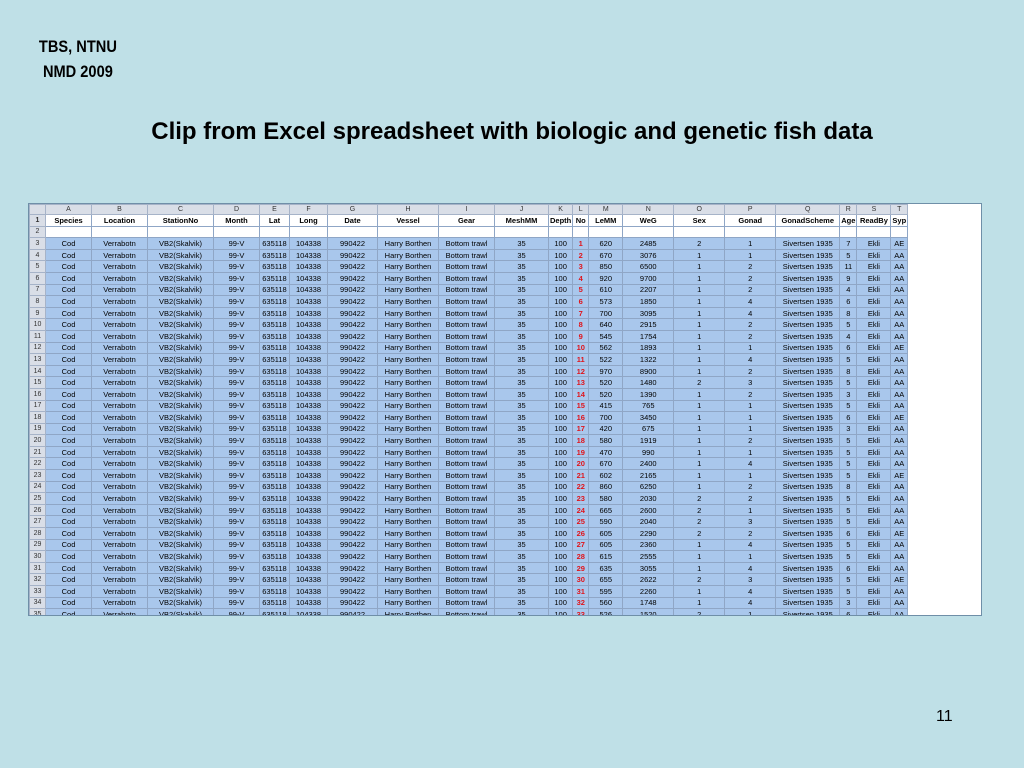  I want to click on no-cell: 9, so click(581, 336).